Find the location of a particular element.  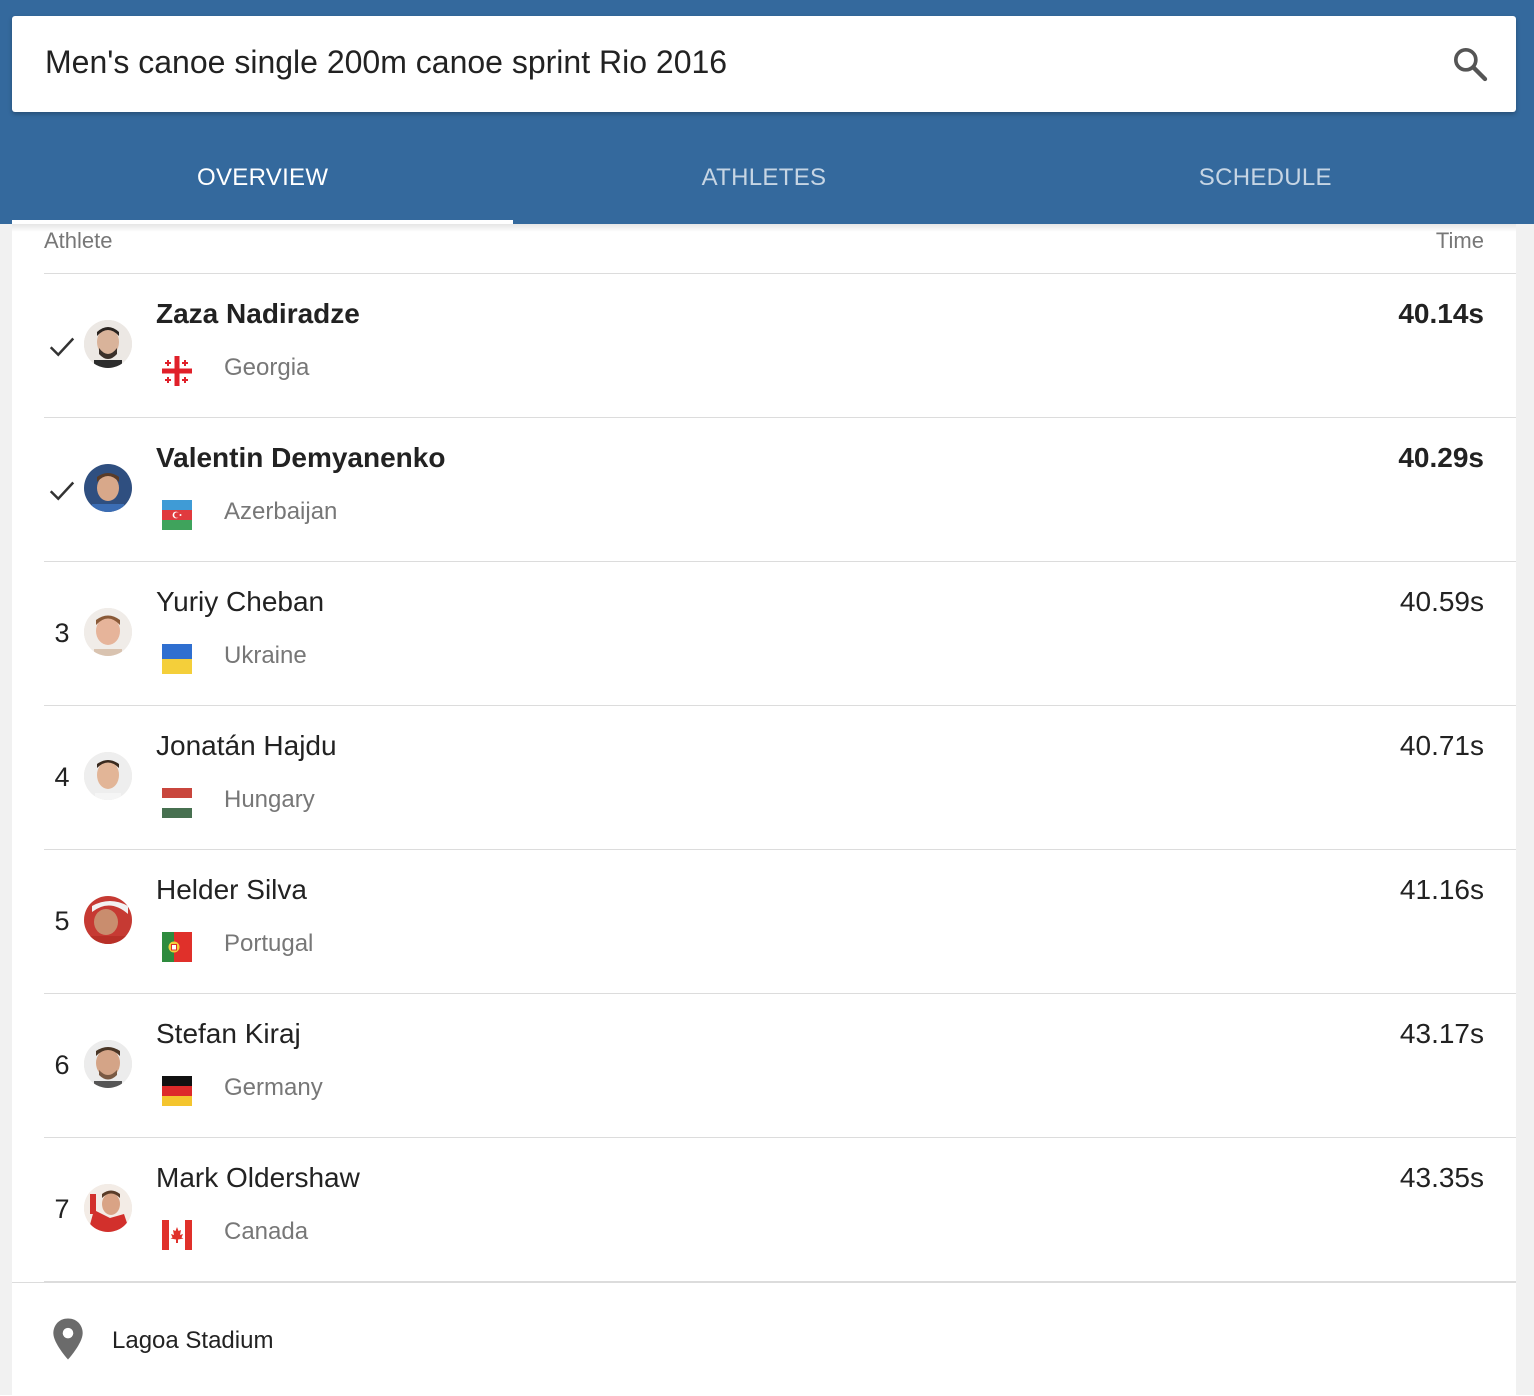

athlete-time: 40.71s is located at coordinates (1441, 745).